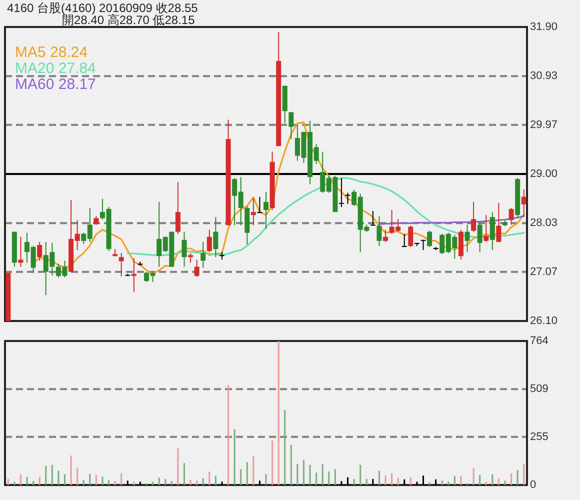 The height and width of the screenshot is (500, 580). I want to click on y-tick-label: 28.03, so click(544, 223).